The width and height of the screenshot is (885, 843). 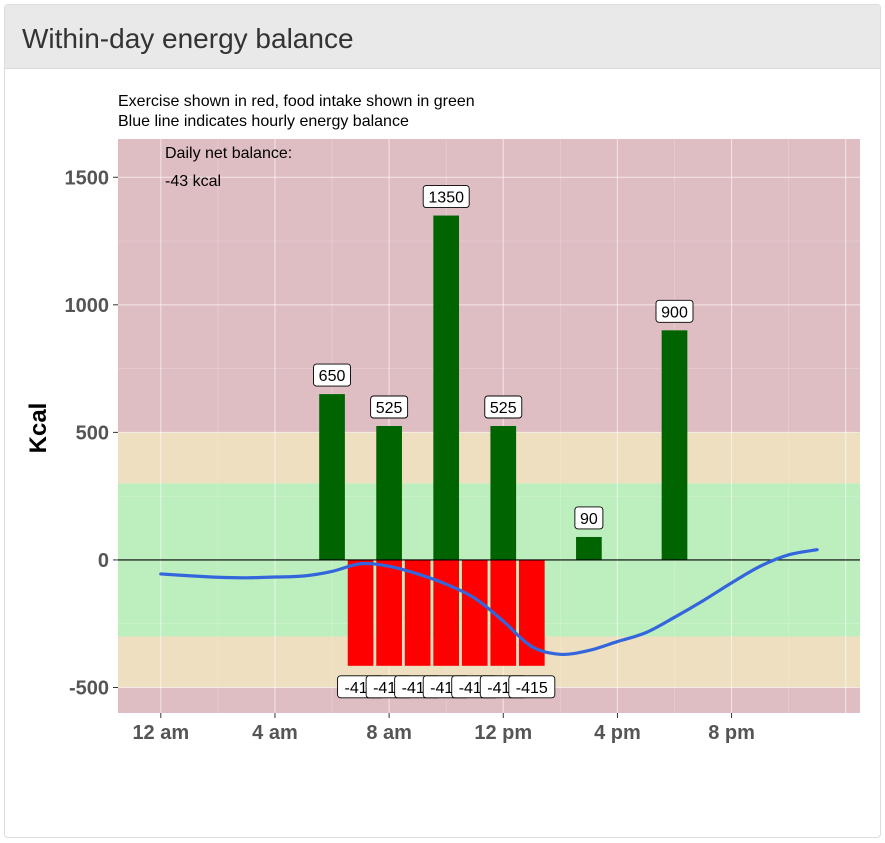 What do you see at coordinates (503, 733) in the screenshot?
I see `x-tick-label: 12 pm` at bounding box center [503, 733].